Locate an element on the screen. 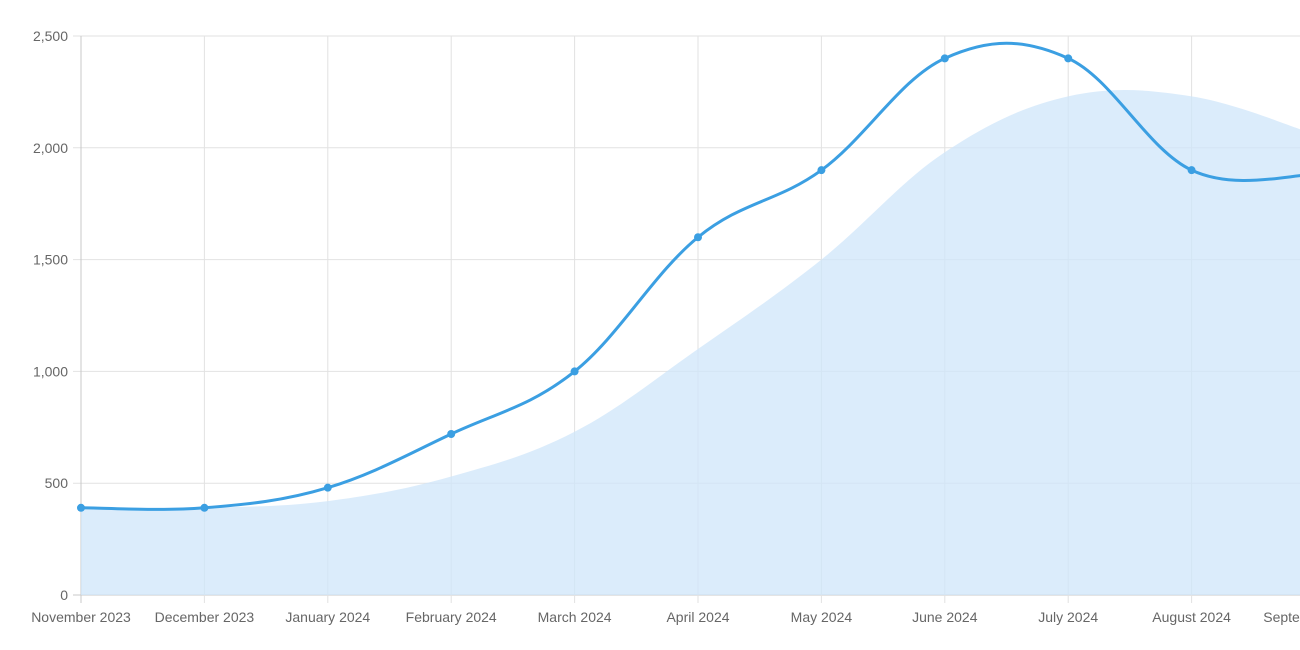 The height and width of the screenshot is (650, 1300). x-tick-label: March 2024 is located at coordinates (575, 617).